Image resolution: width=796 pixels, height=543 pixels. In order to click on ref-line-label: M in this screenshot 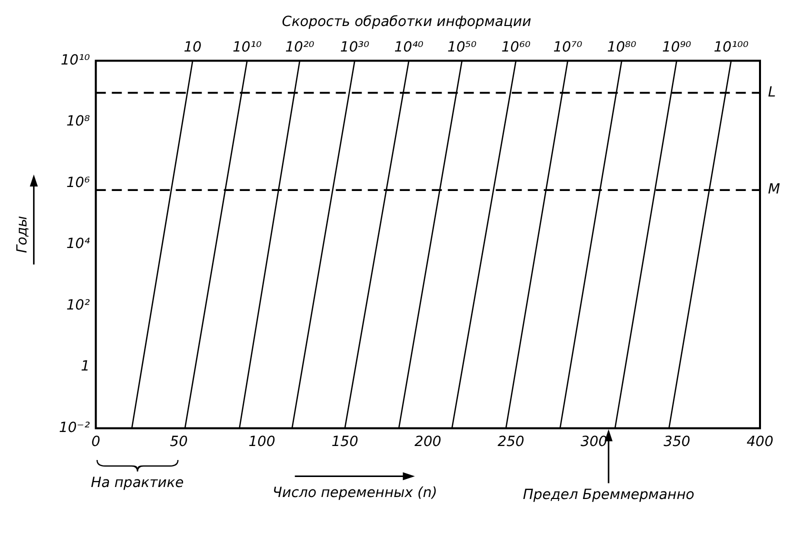, I will do `click(774, 190)`.